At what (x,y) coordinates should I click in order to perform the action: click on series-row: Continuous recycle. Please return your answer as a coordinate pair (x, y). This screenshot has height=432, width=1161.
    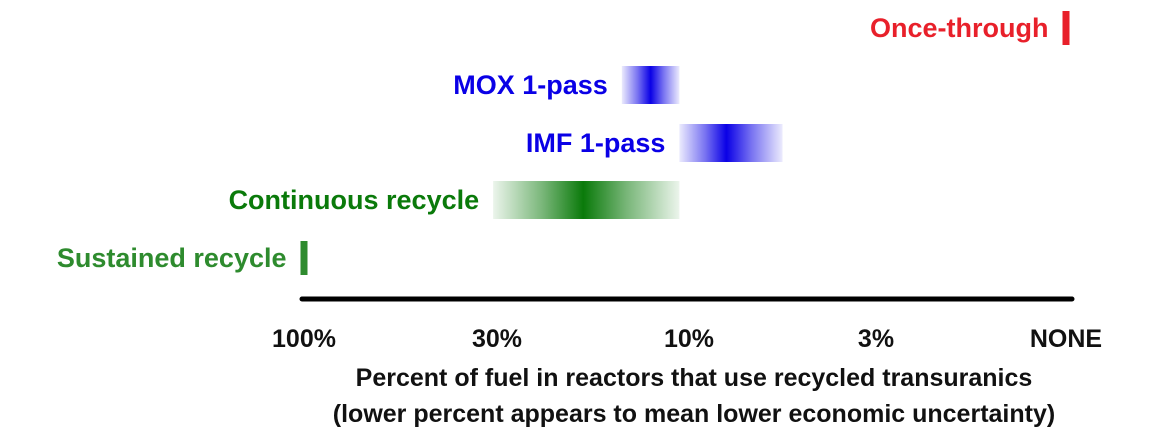
    Looking at the image, I should click on (454, 200).